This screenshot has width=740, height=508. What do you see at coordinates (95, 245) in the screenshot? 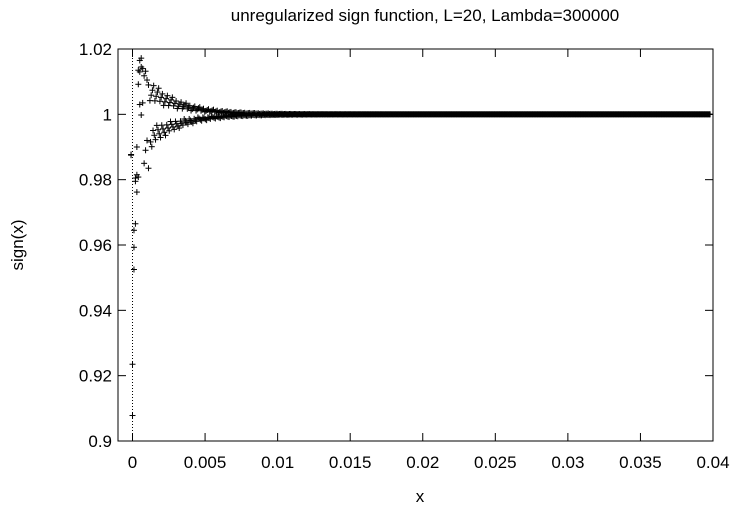
I see `y-tick-label: 0.96` at bounding box center [95, 245].